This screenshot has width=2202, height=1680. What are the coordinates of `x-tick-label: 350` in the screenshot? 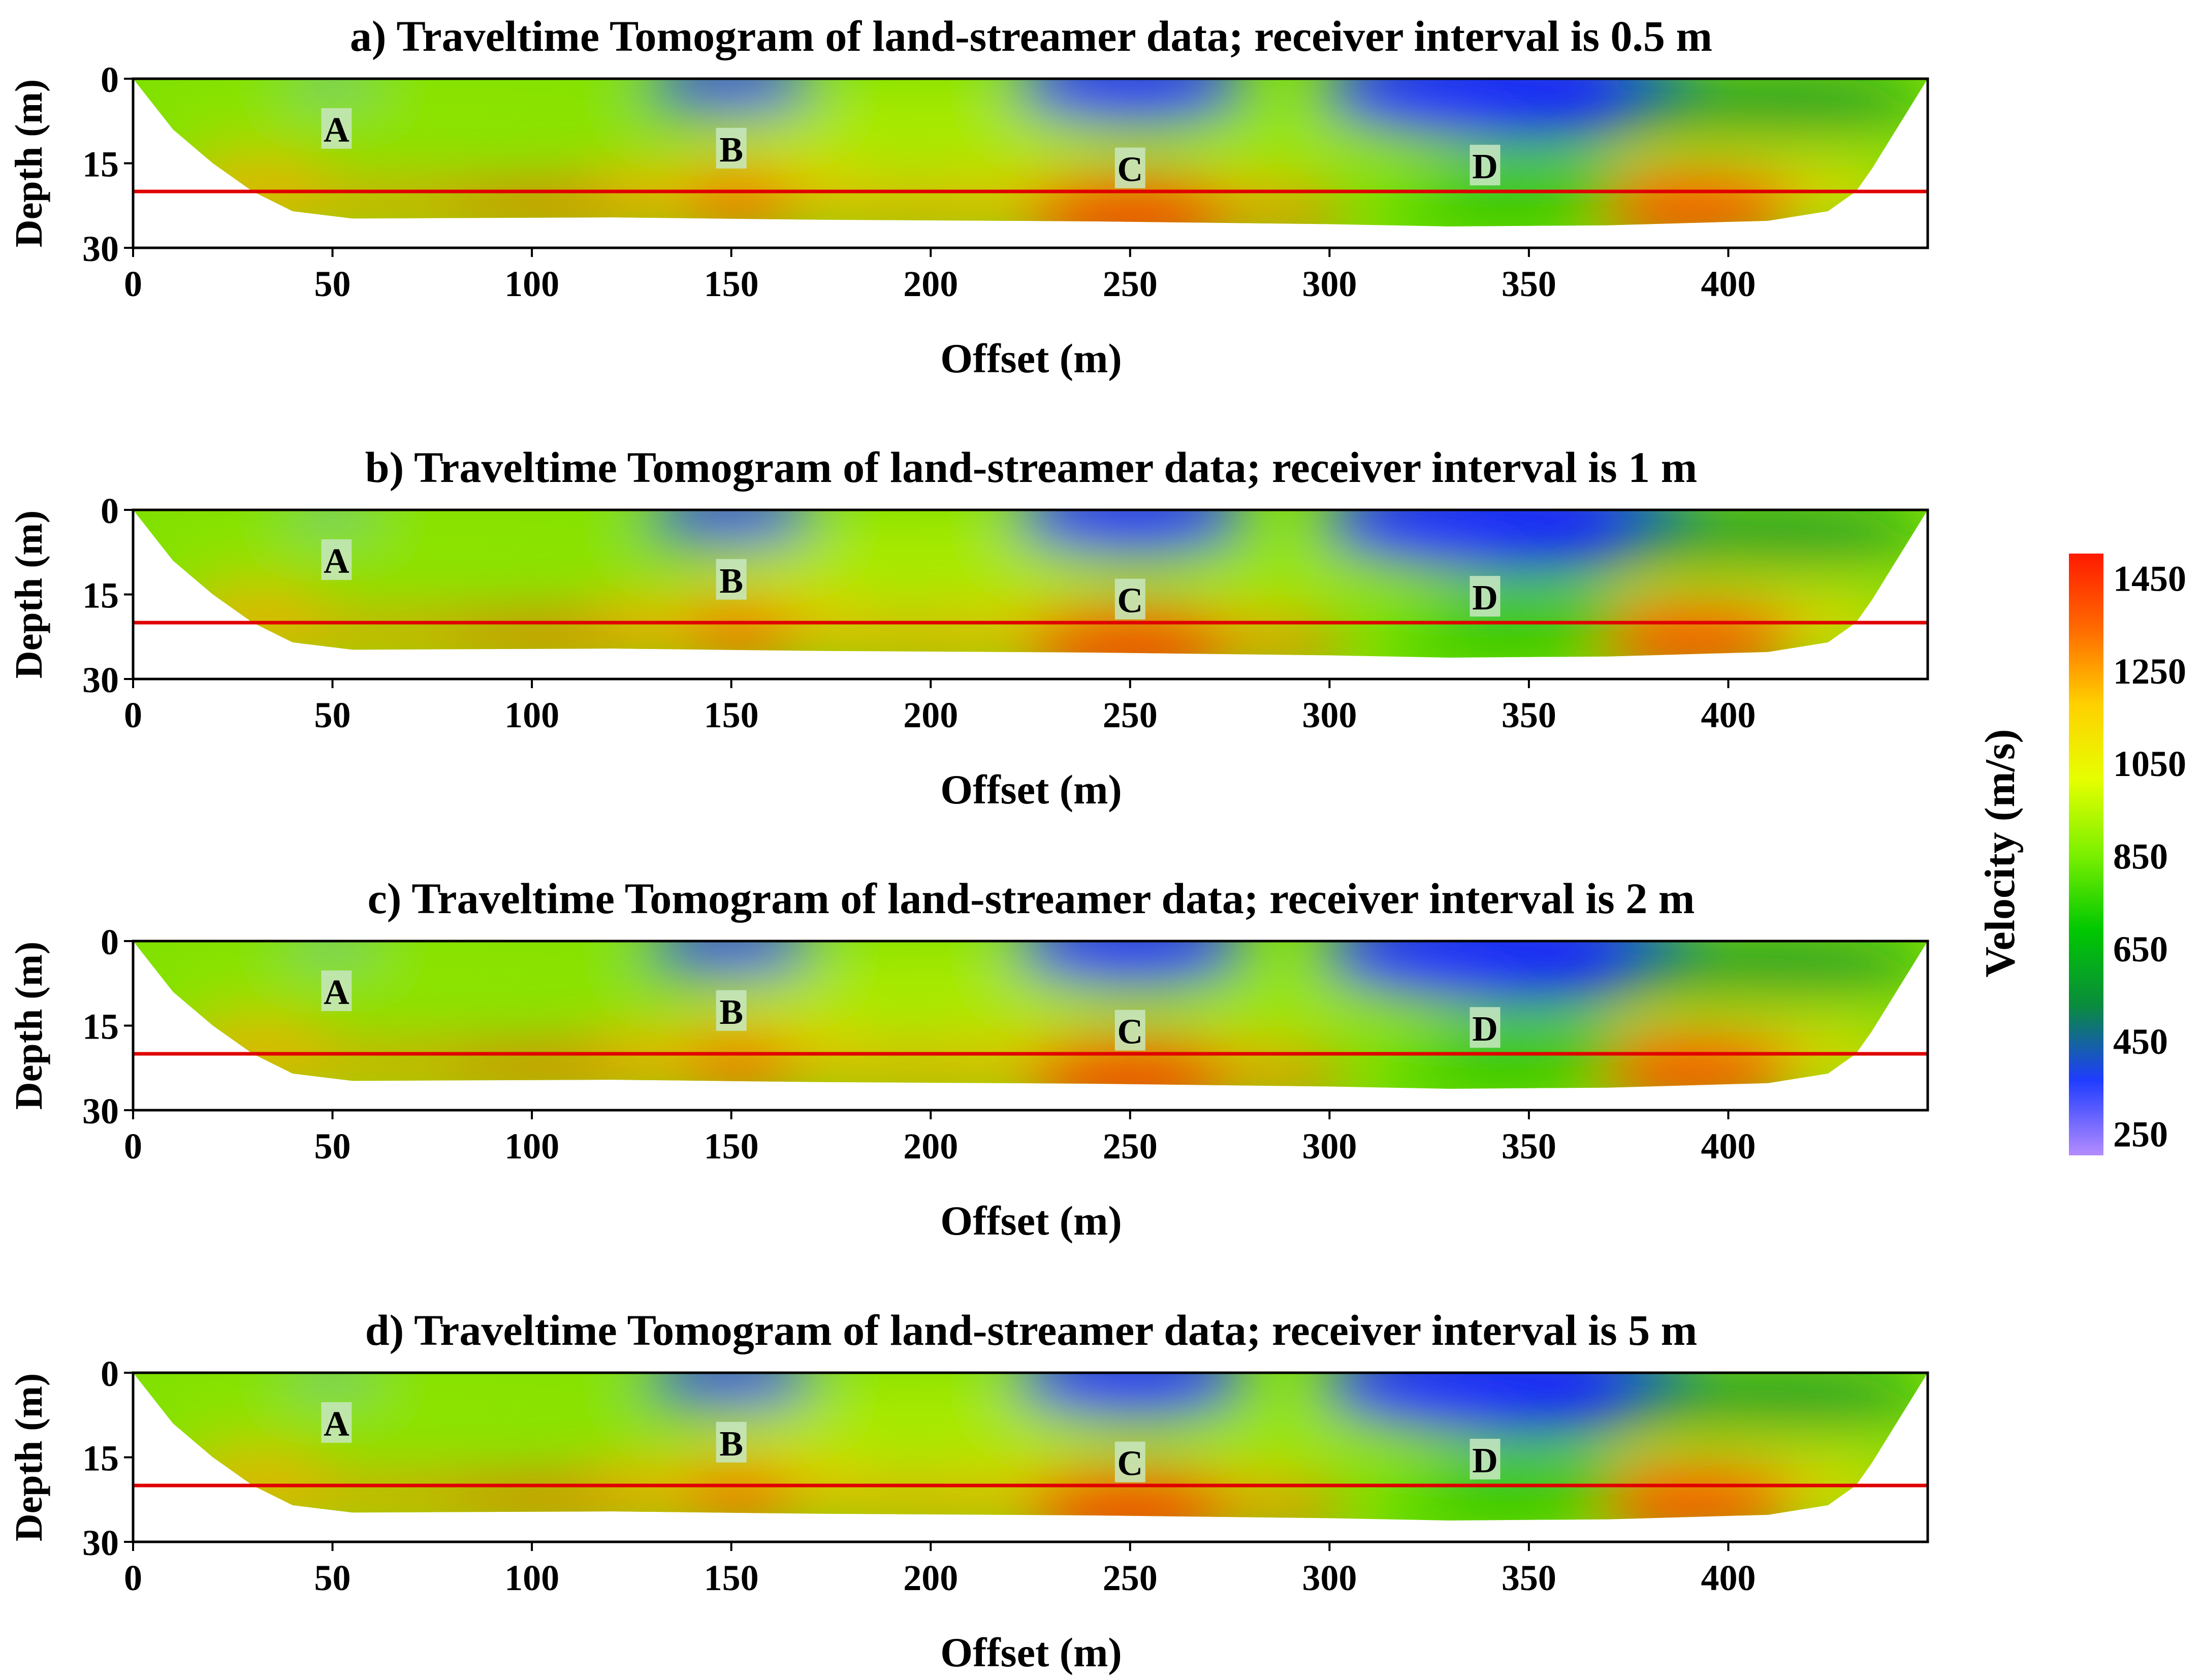 It's located at (1529, 715).